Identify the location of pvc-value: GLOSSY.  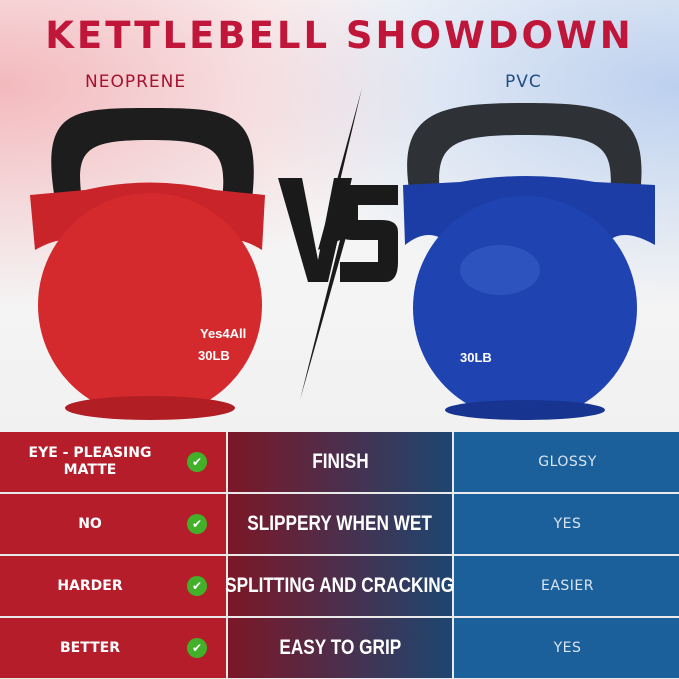
(567, 462).